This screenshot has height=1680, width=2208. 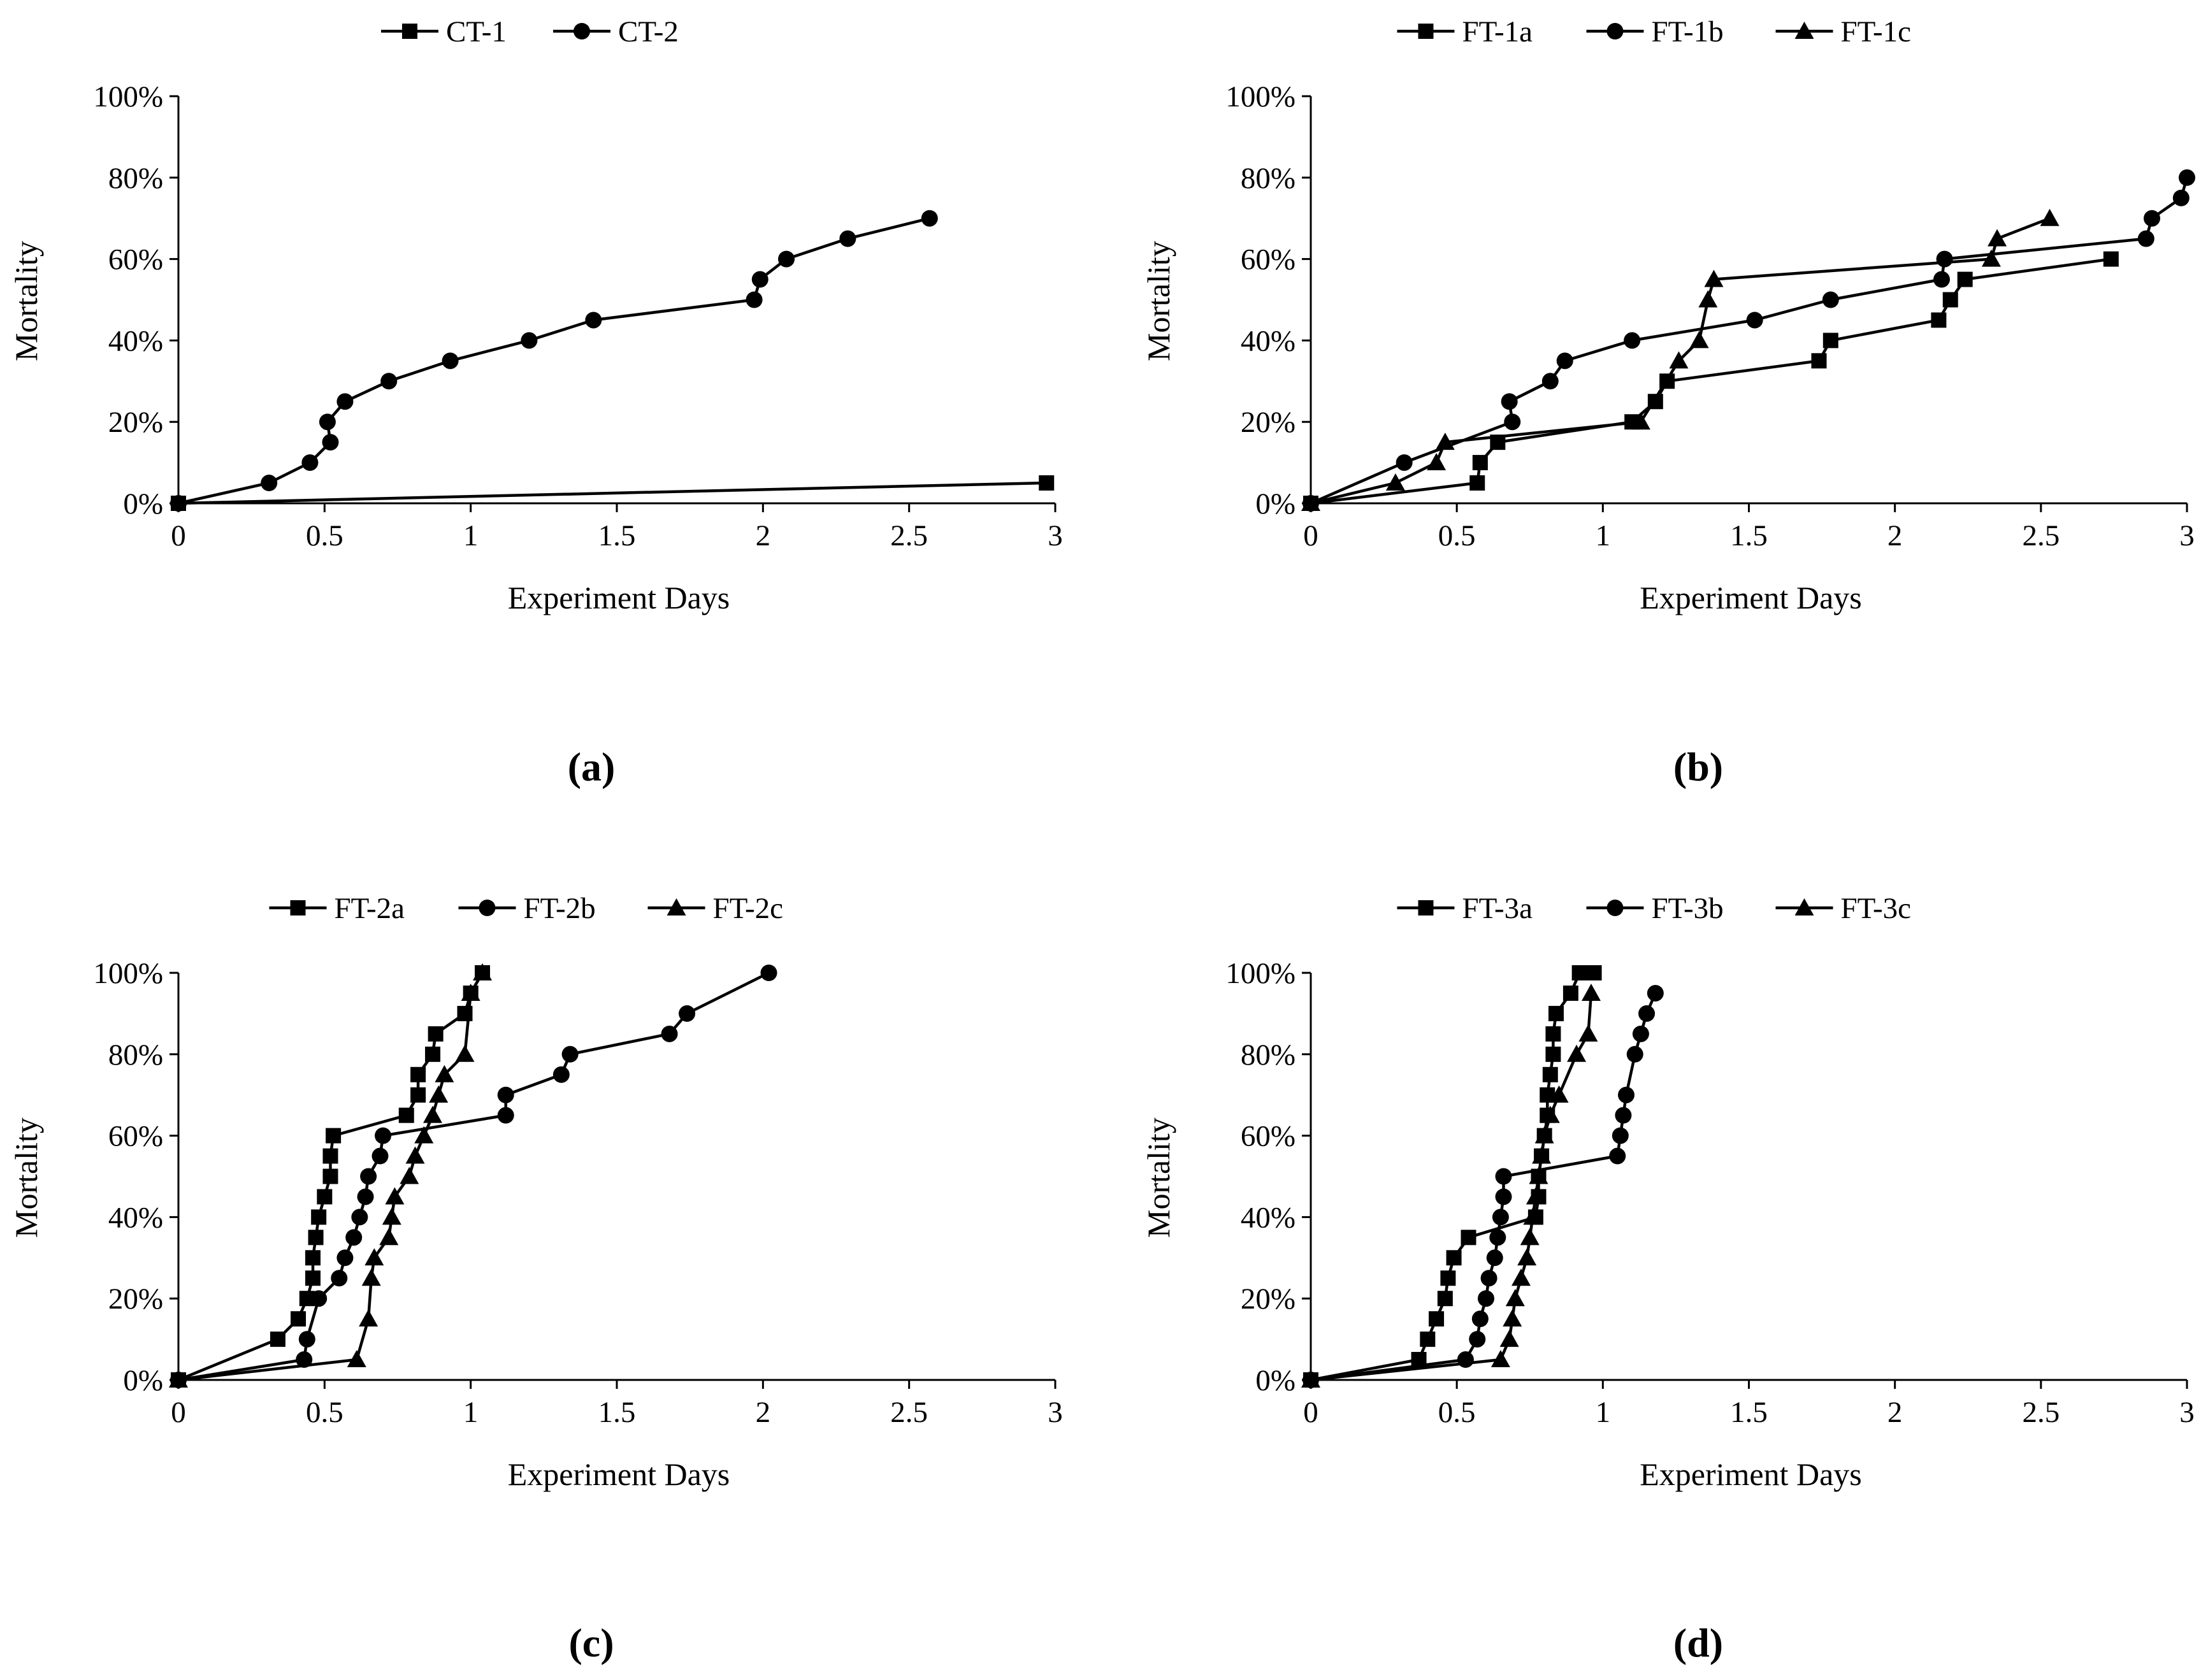 What do you see at coordinates (471, 1412) in the screenshot?
I see `x-tick-label: 1` at bounding box center [471, 1412].